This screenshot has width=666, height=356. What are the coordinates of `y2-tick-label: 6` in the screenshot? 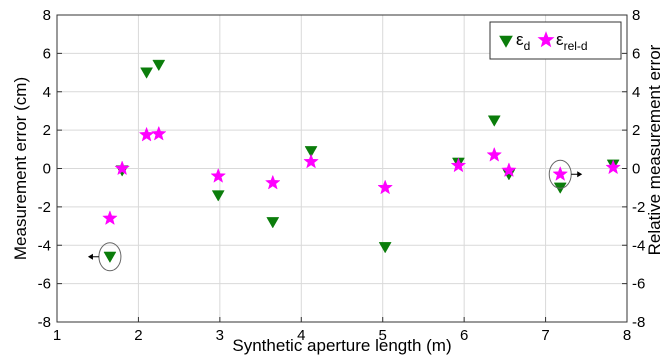 It's located at (636, 53).